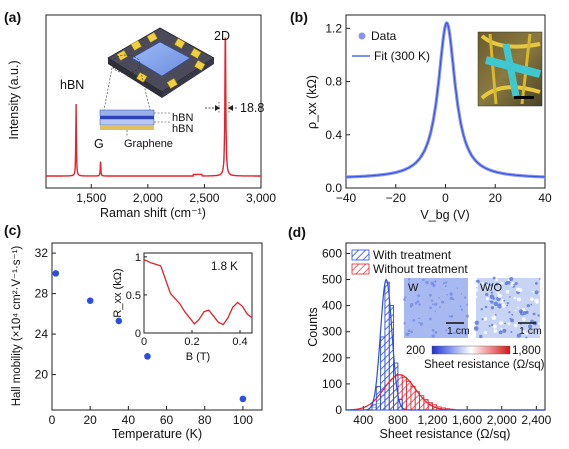 This screenshot has width=569, height=449. What do you see at coordinates (221, 108) in the screenshot?
I see `fwhm-marker` at bounding box center [221, 108].